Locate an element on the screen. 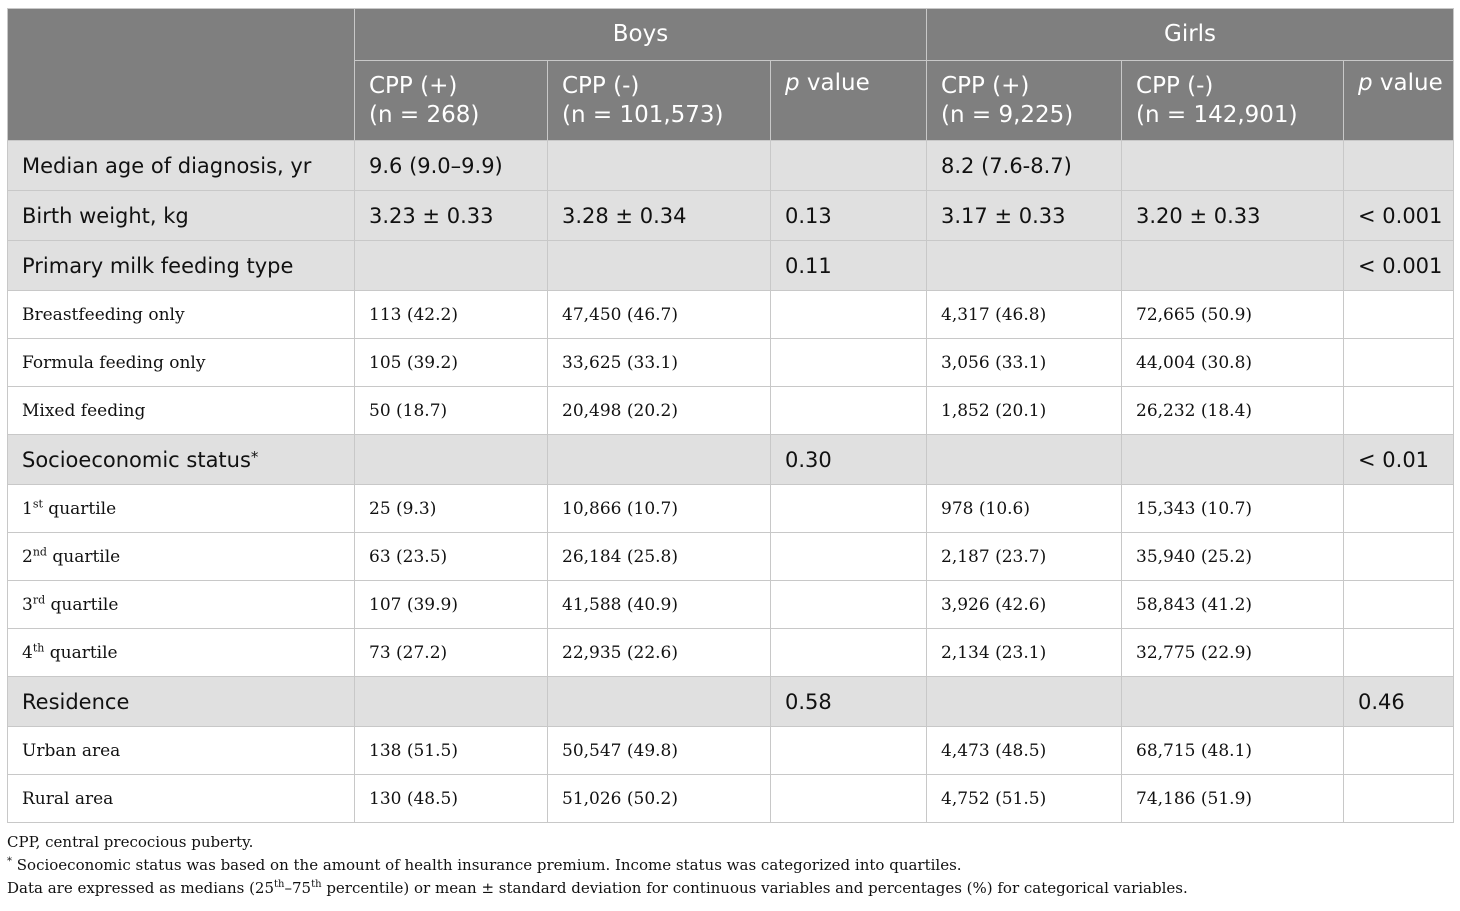 The image size is (1460, 911). table-cell: 22,935 (22.6) is located at coordinates (659, 652).